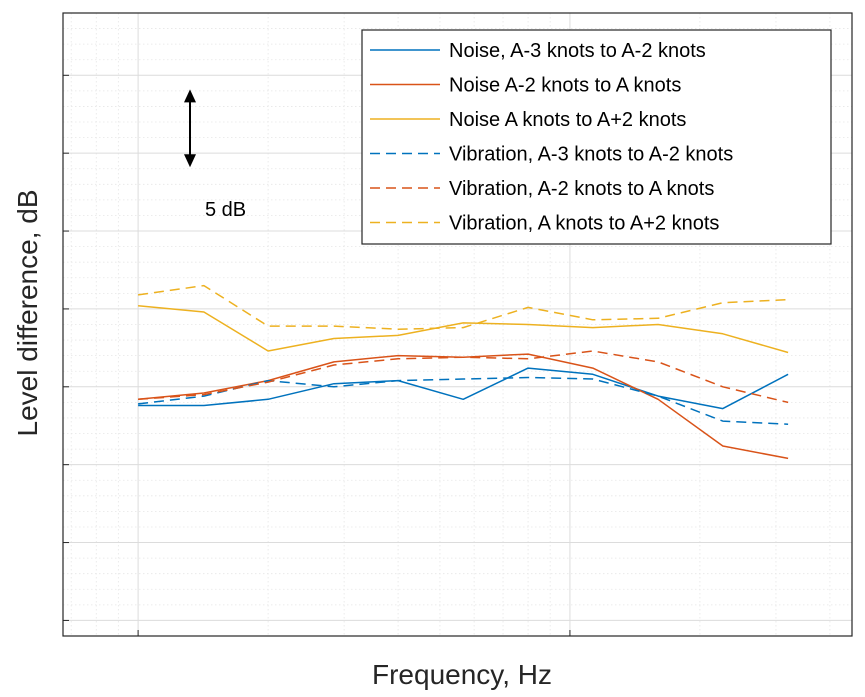  Describe the element at coordinates (225, 210) in the screenshot. I see `annotation-label: 5 dB` at that location.